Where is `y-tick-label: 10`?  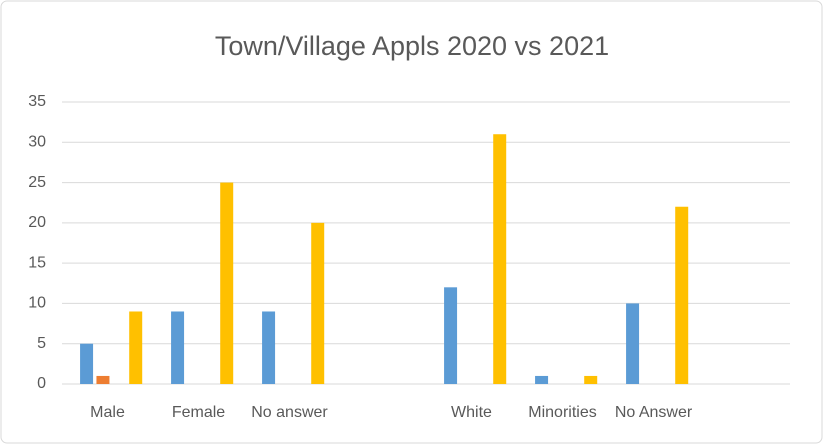
y-tick-label: 10 is located at coordinates (37, 303).